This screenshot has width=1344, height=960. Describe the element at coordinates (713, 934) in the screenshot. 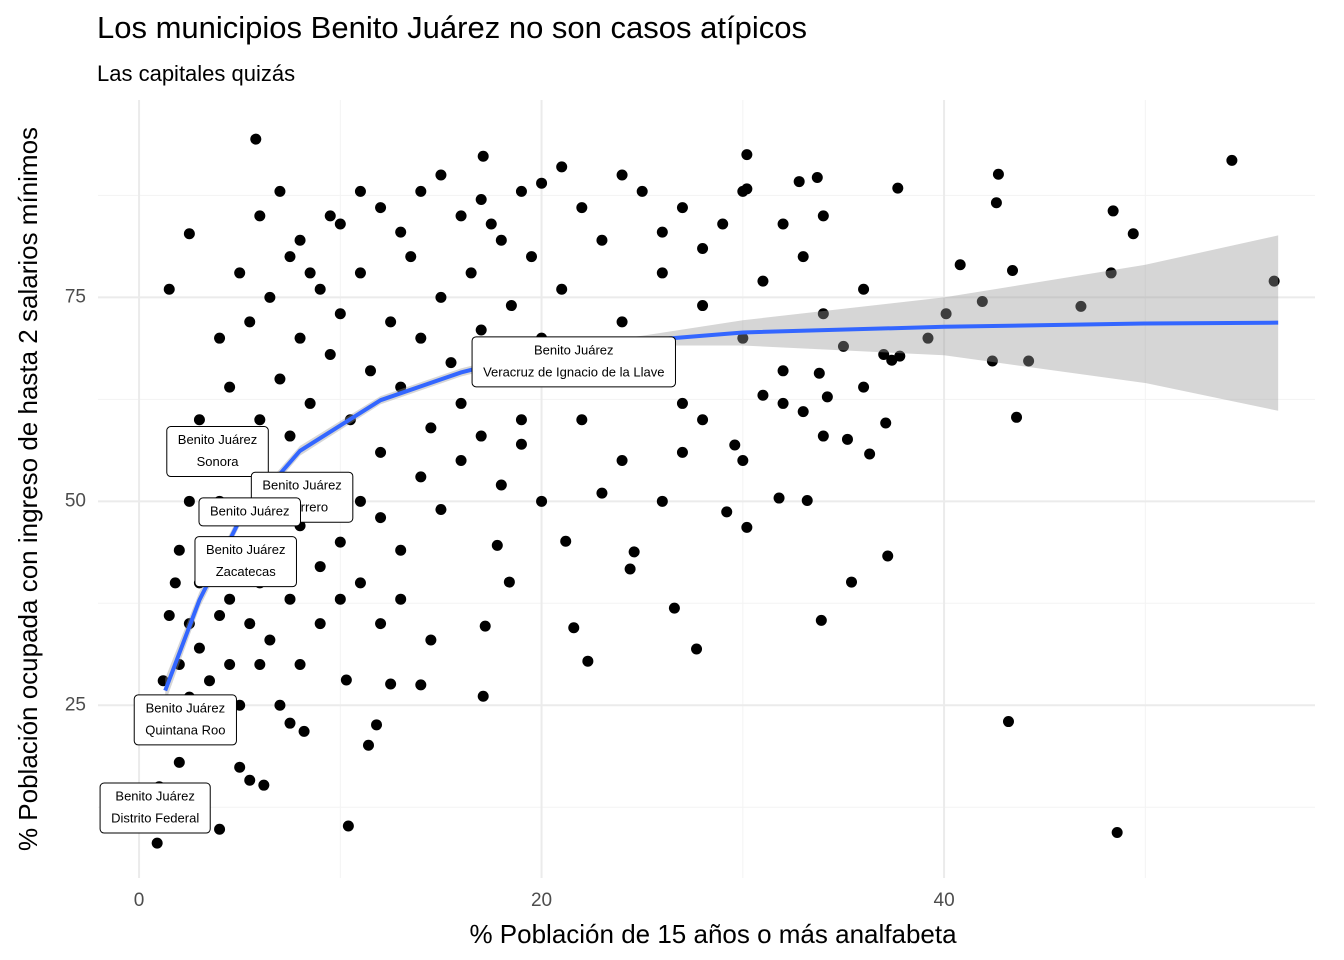

I see `x-axis-title: % Población de 15 años o más analfabeta` at that location.